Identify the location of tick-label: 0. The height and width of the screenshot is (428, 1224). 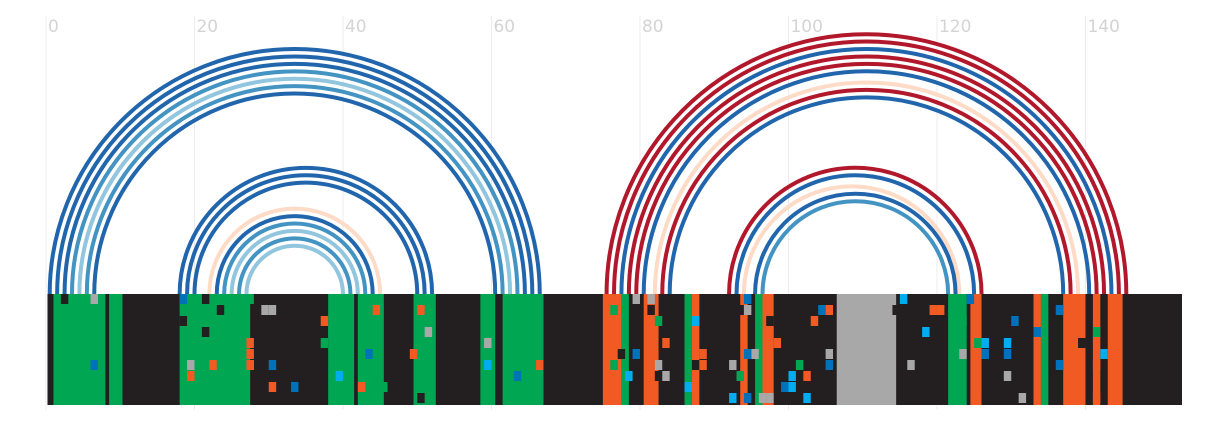
(53, 27).